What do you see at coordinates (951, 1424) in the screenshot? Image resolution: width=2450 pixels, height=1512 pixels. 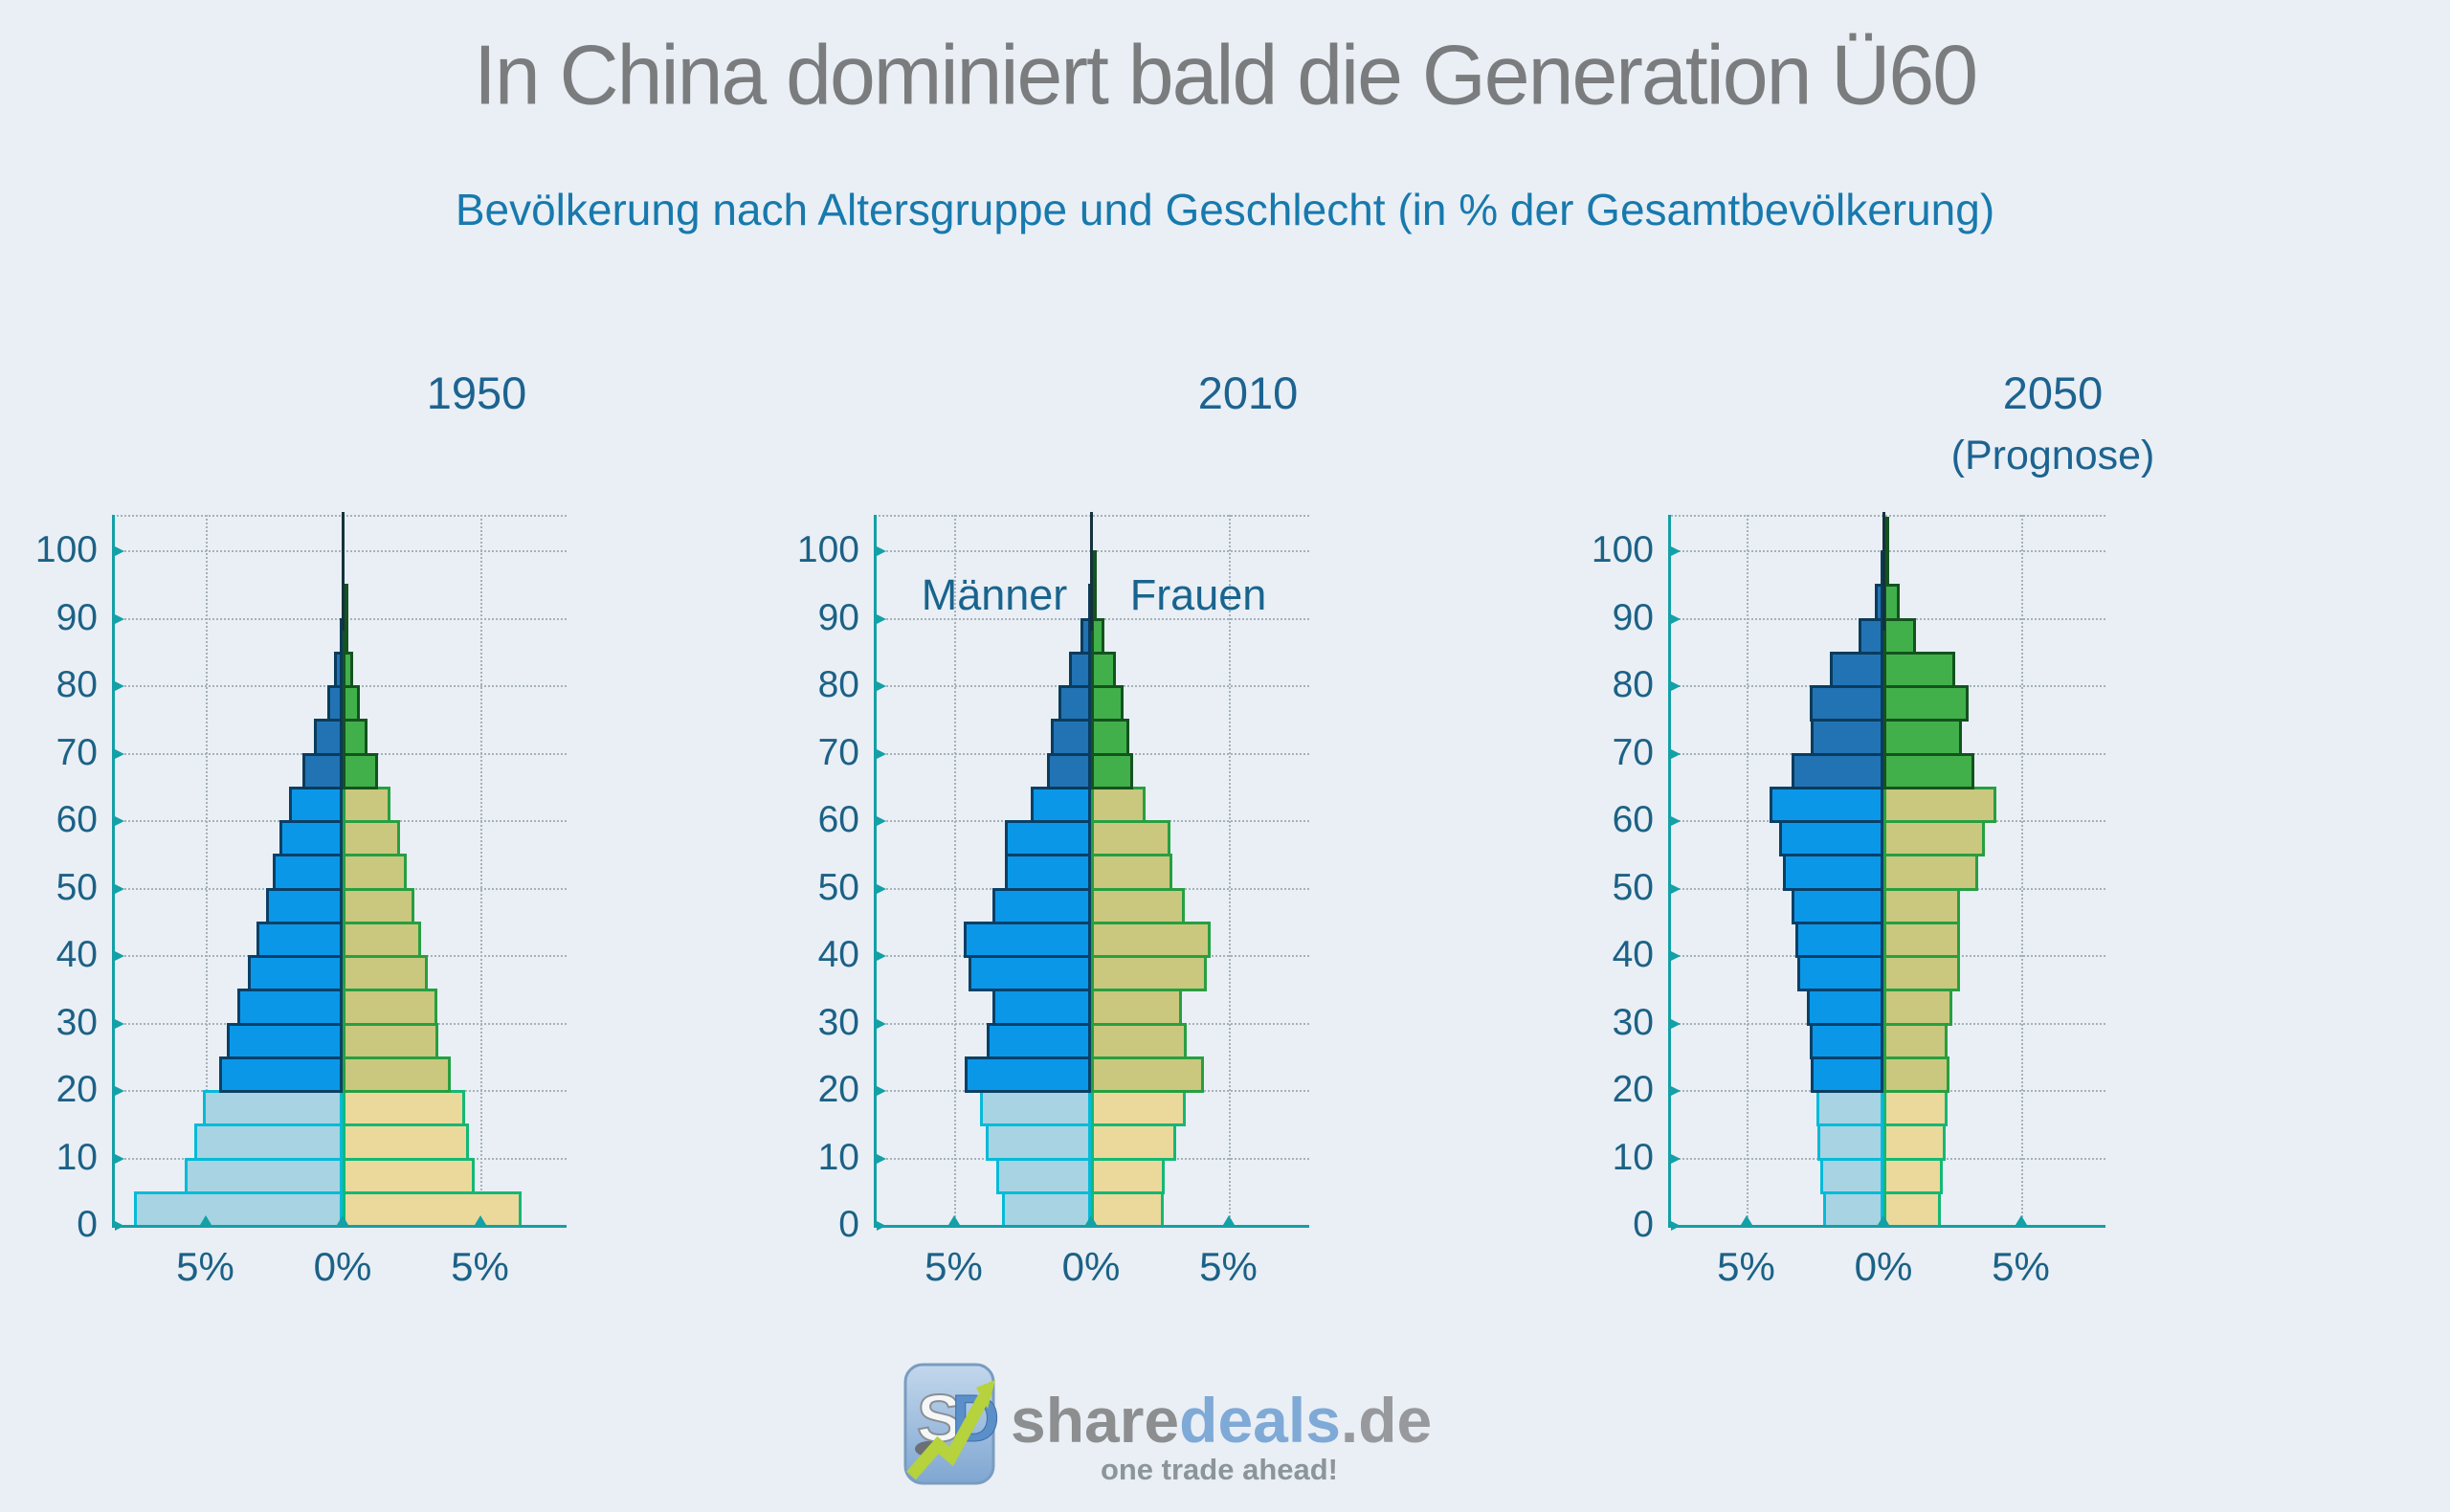 I see `logo-badge-icon: S D` at bounding box center [951, 1424].